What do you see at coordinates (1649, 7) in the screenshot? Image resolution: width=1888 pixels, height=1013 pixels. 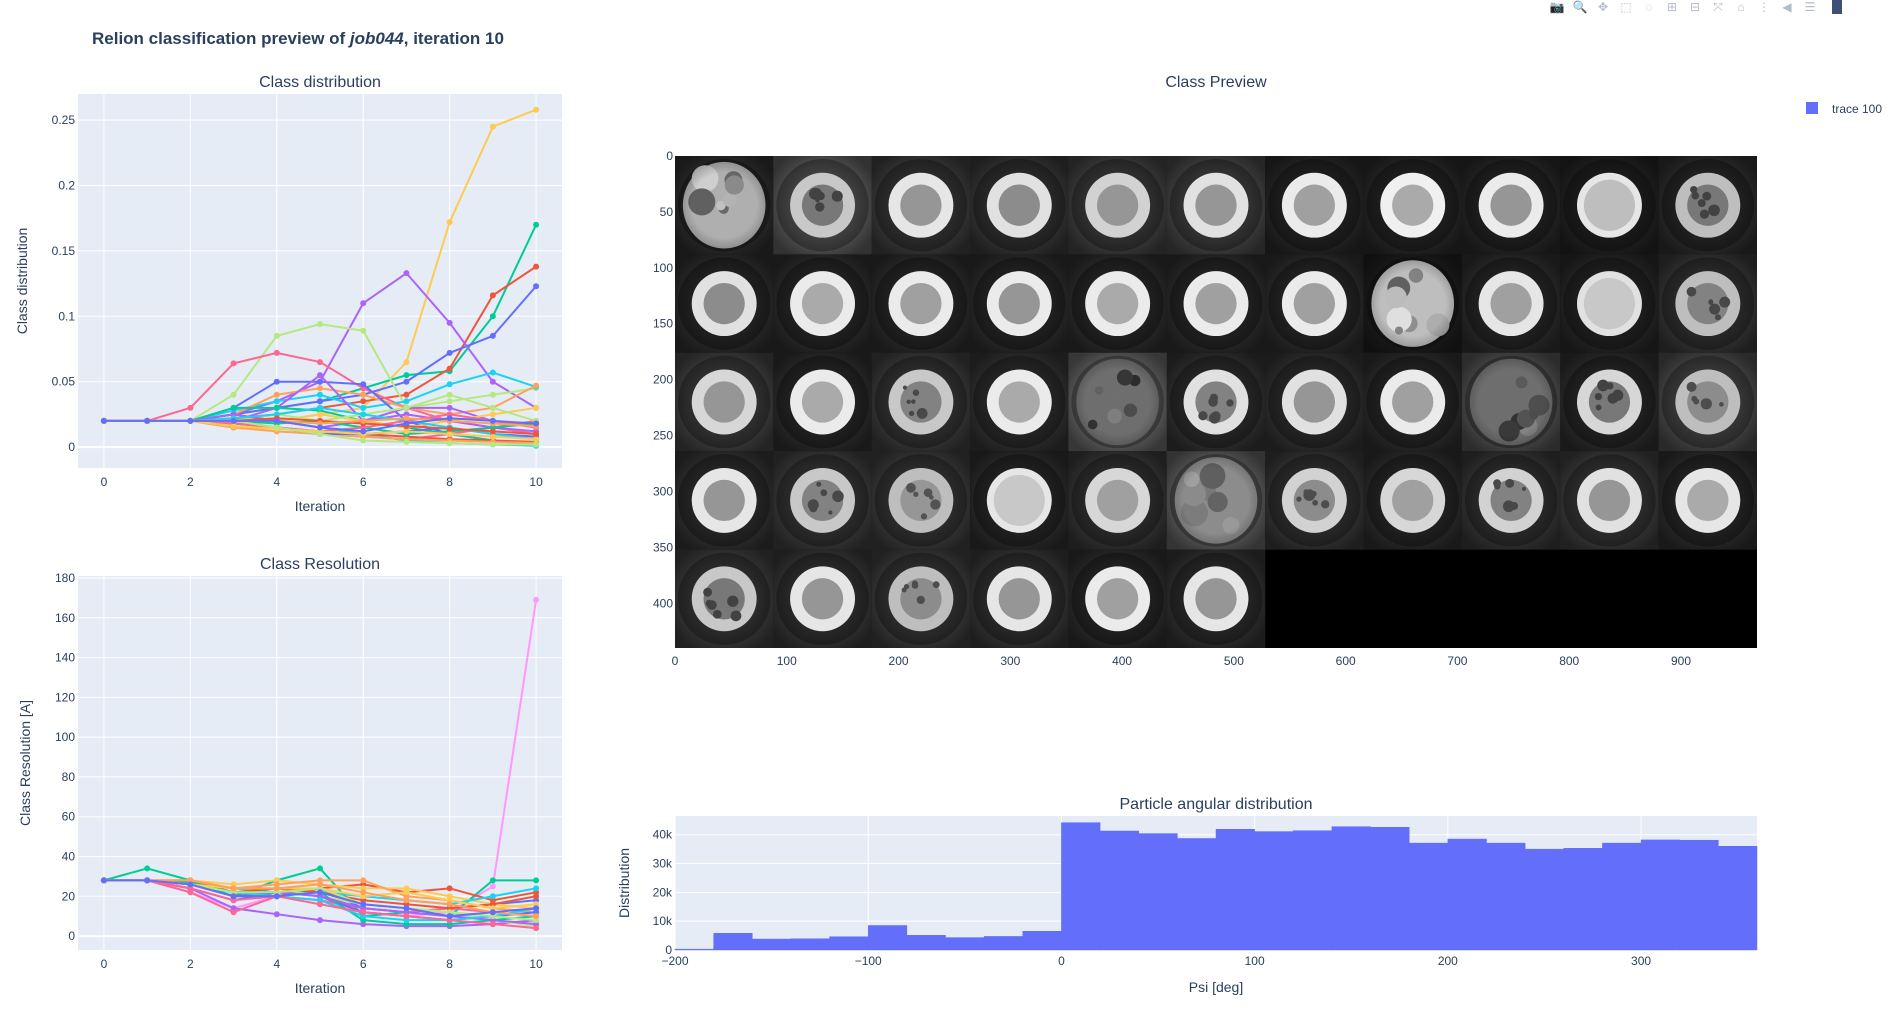 I see `lasso-select-icon: ◌` at bounding box center [1649, 7].